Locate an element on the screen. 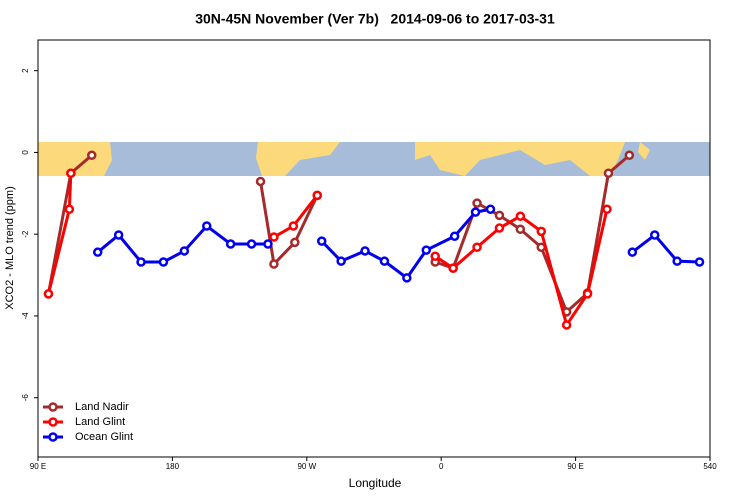  x-tick-label: 0 is located at coordinates (441, 466).